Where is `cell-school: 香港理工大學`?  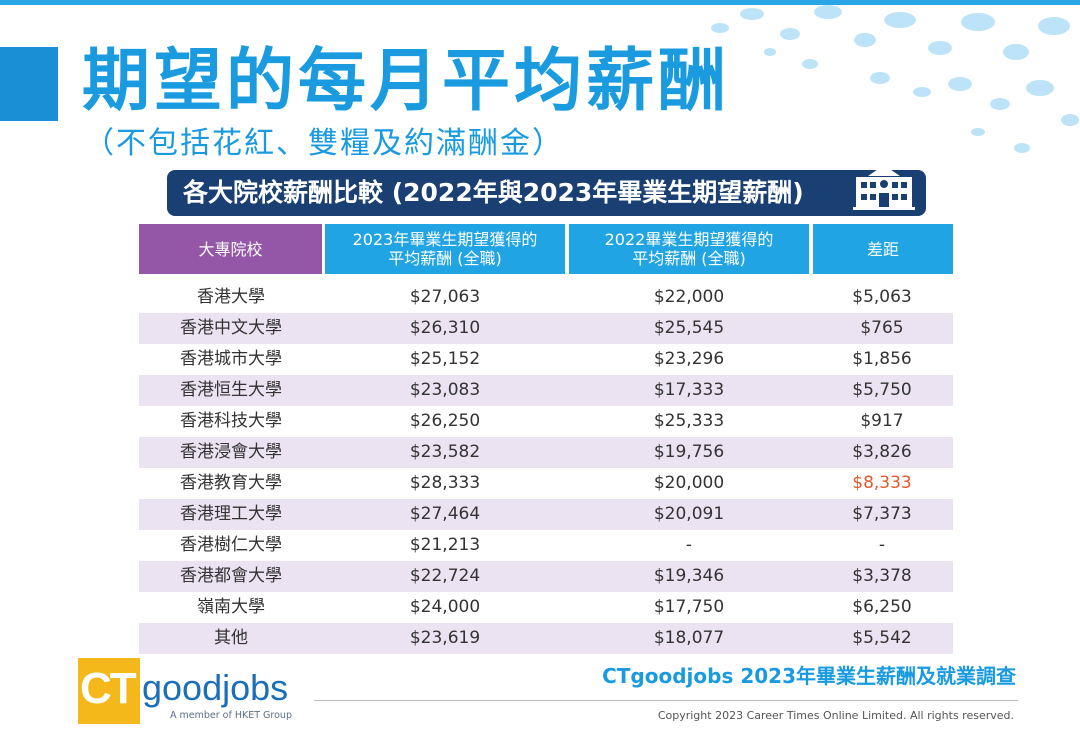 cell-school: 香港理工大學 is located at coordinates (231, 514).